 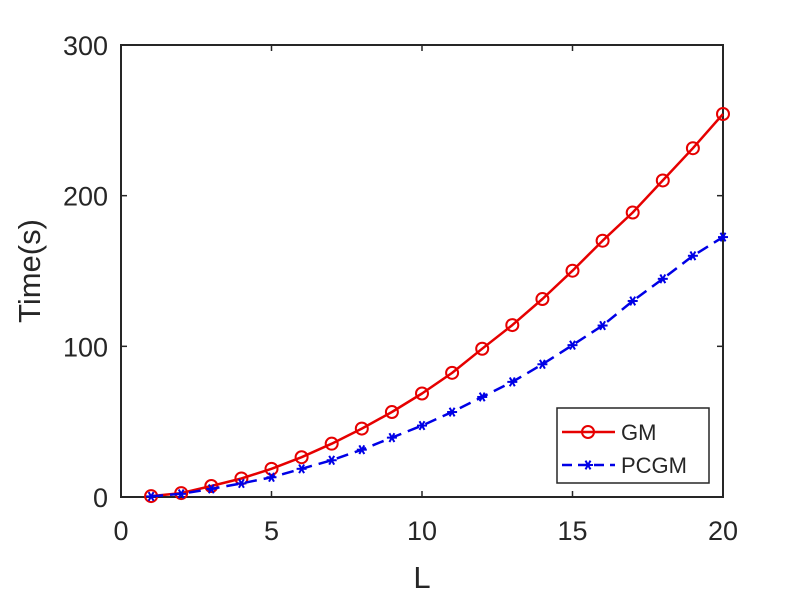 What do you see at coordinates (572, 531) in the screenshot?
I see `x-tick-label: 15` at bounding box center [572, 531].